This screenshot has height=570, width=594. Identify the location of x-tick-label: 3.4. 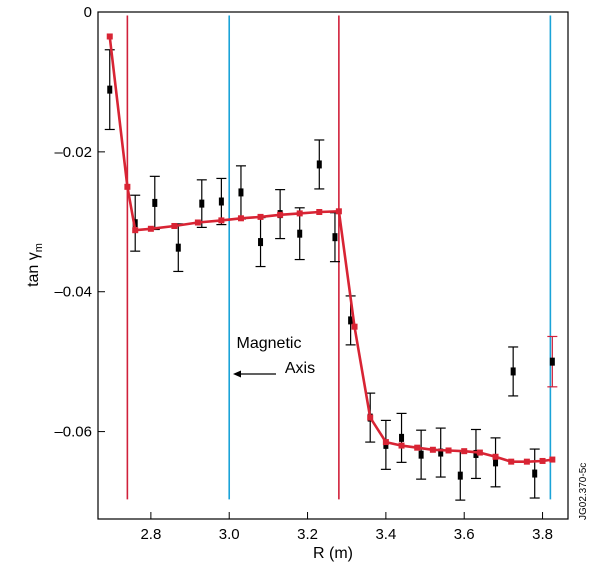
(385, 534).